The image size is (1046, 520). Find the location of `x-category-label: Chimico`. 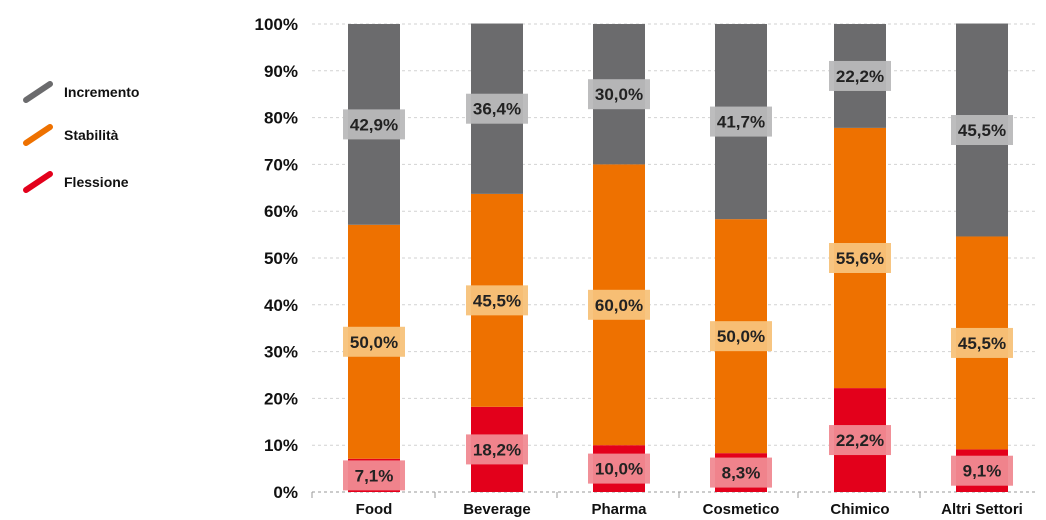

x-category-label: Chimico is located at coordinates (859, 509).